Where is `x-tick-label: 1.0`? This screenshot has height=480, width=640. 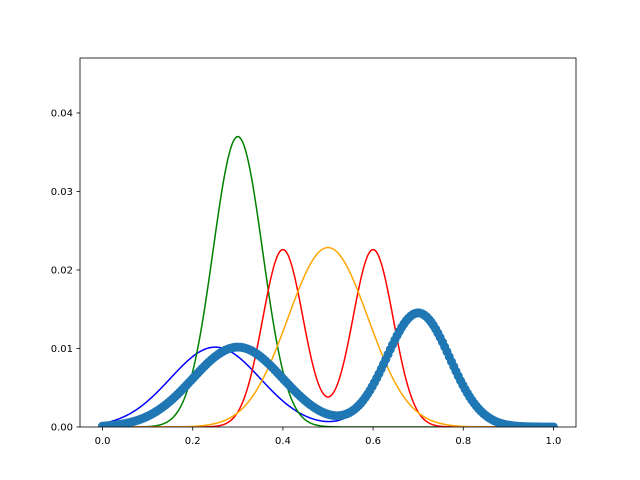 x-tick-label: 1.0 is located at coordinates (554, 441).